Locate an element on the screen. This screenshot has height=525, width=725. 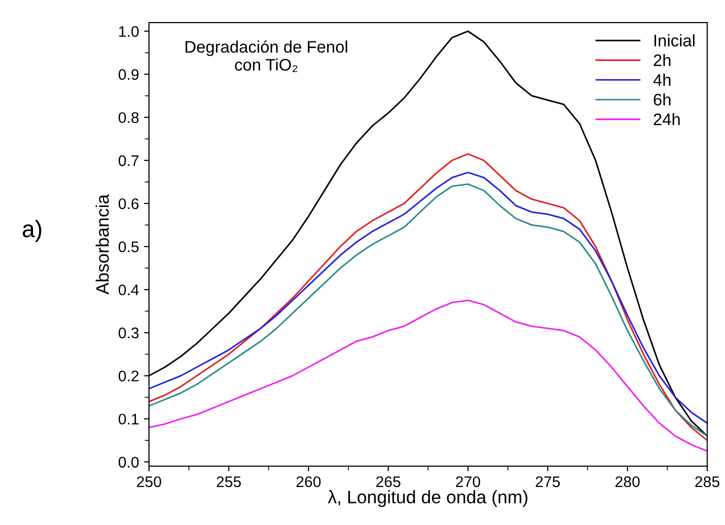
legend-label: Inicial is located at coordinates (674, 40).